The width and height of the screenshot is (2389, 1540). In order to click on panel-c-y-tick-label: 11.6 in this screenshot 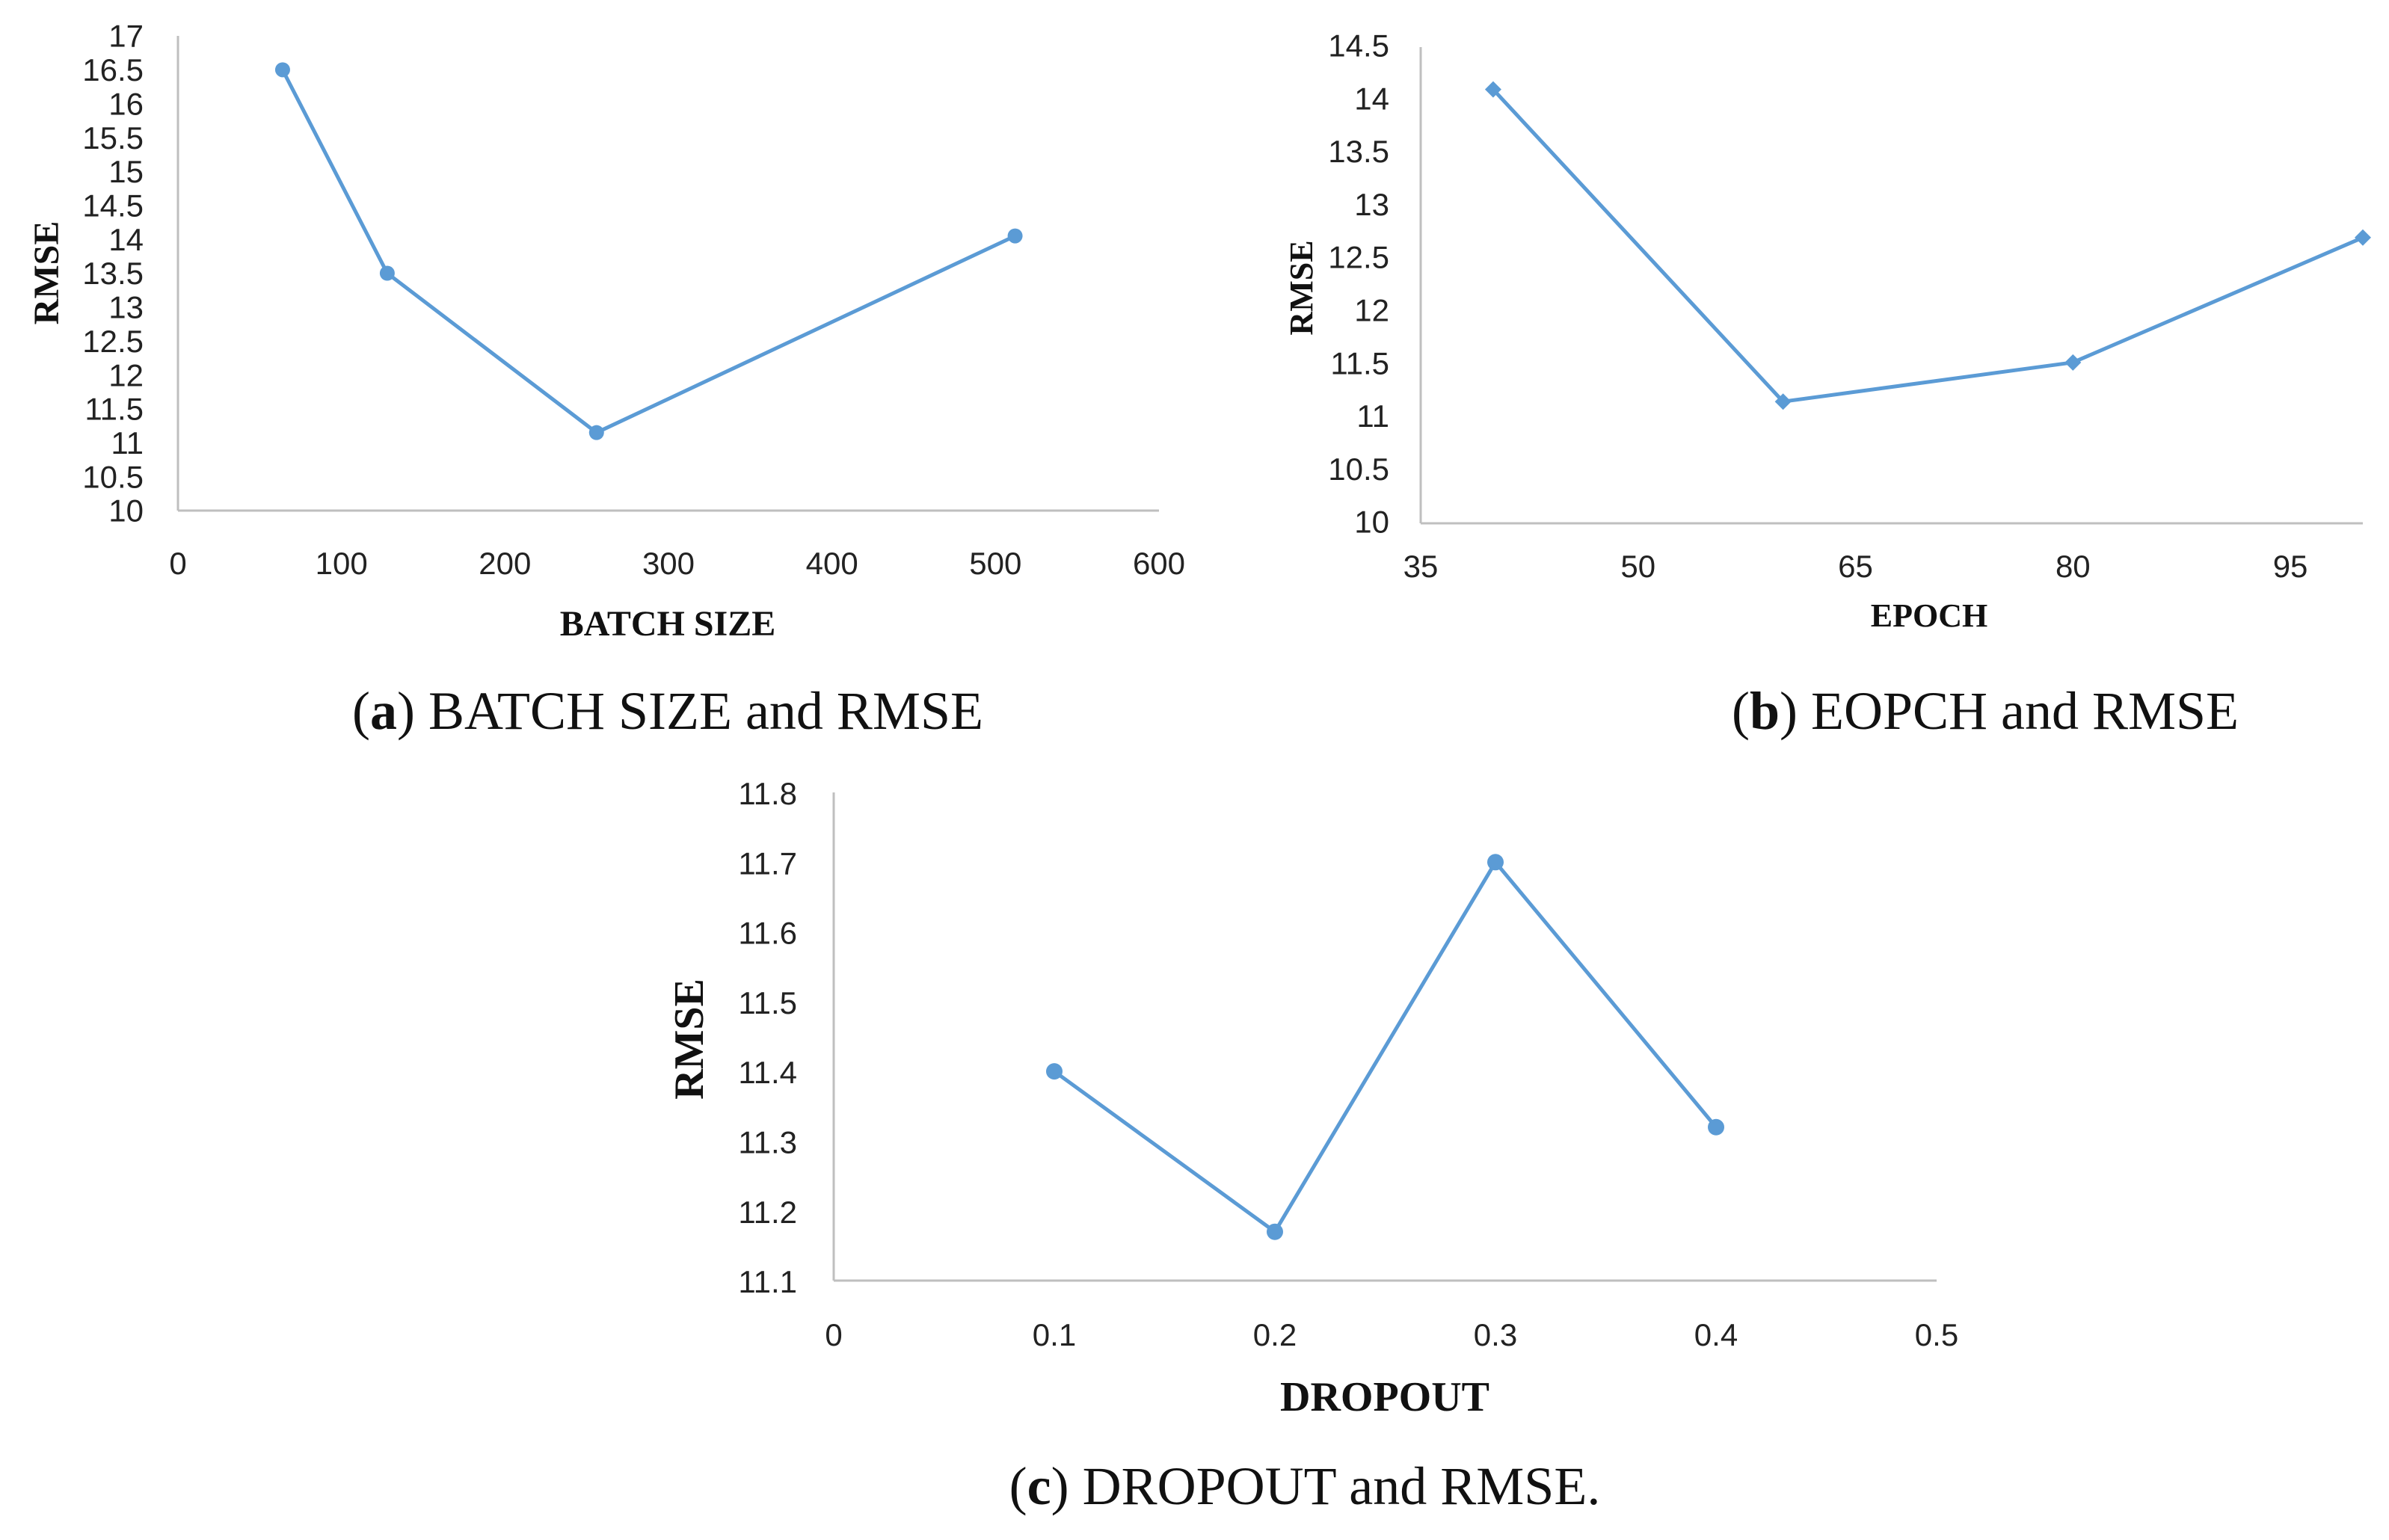, I will do `click(767, 933)`.